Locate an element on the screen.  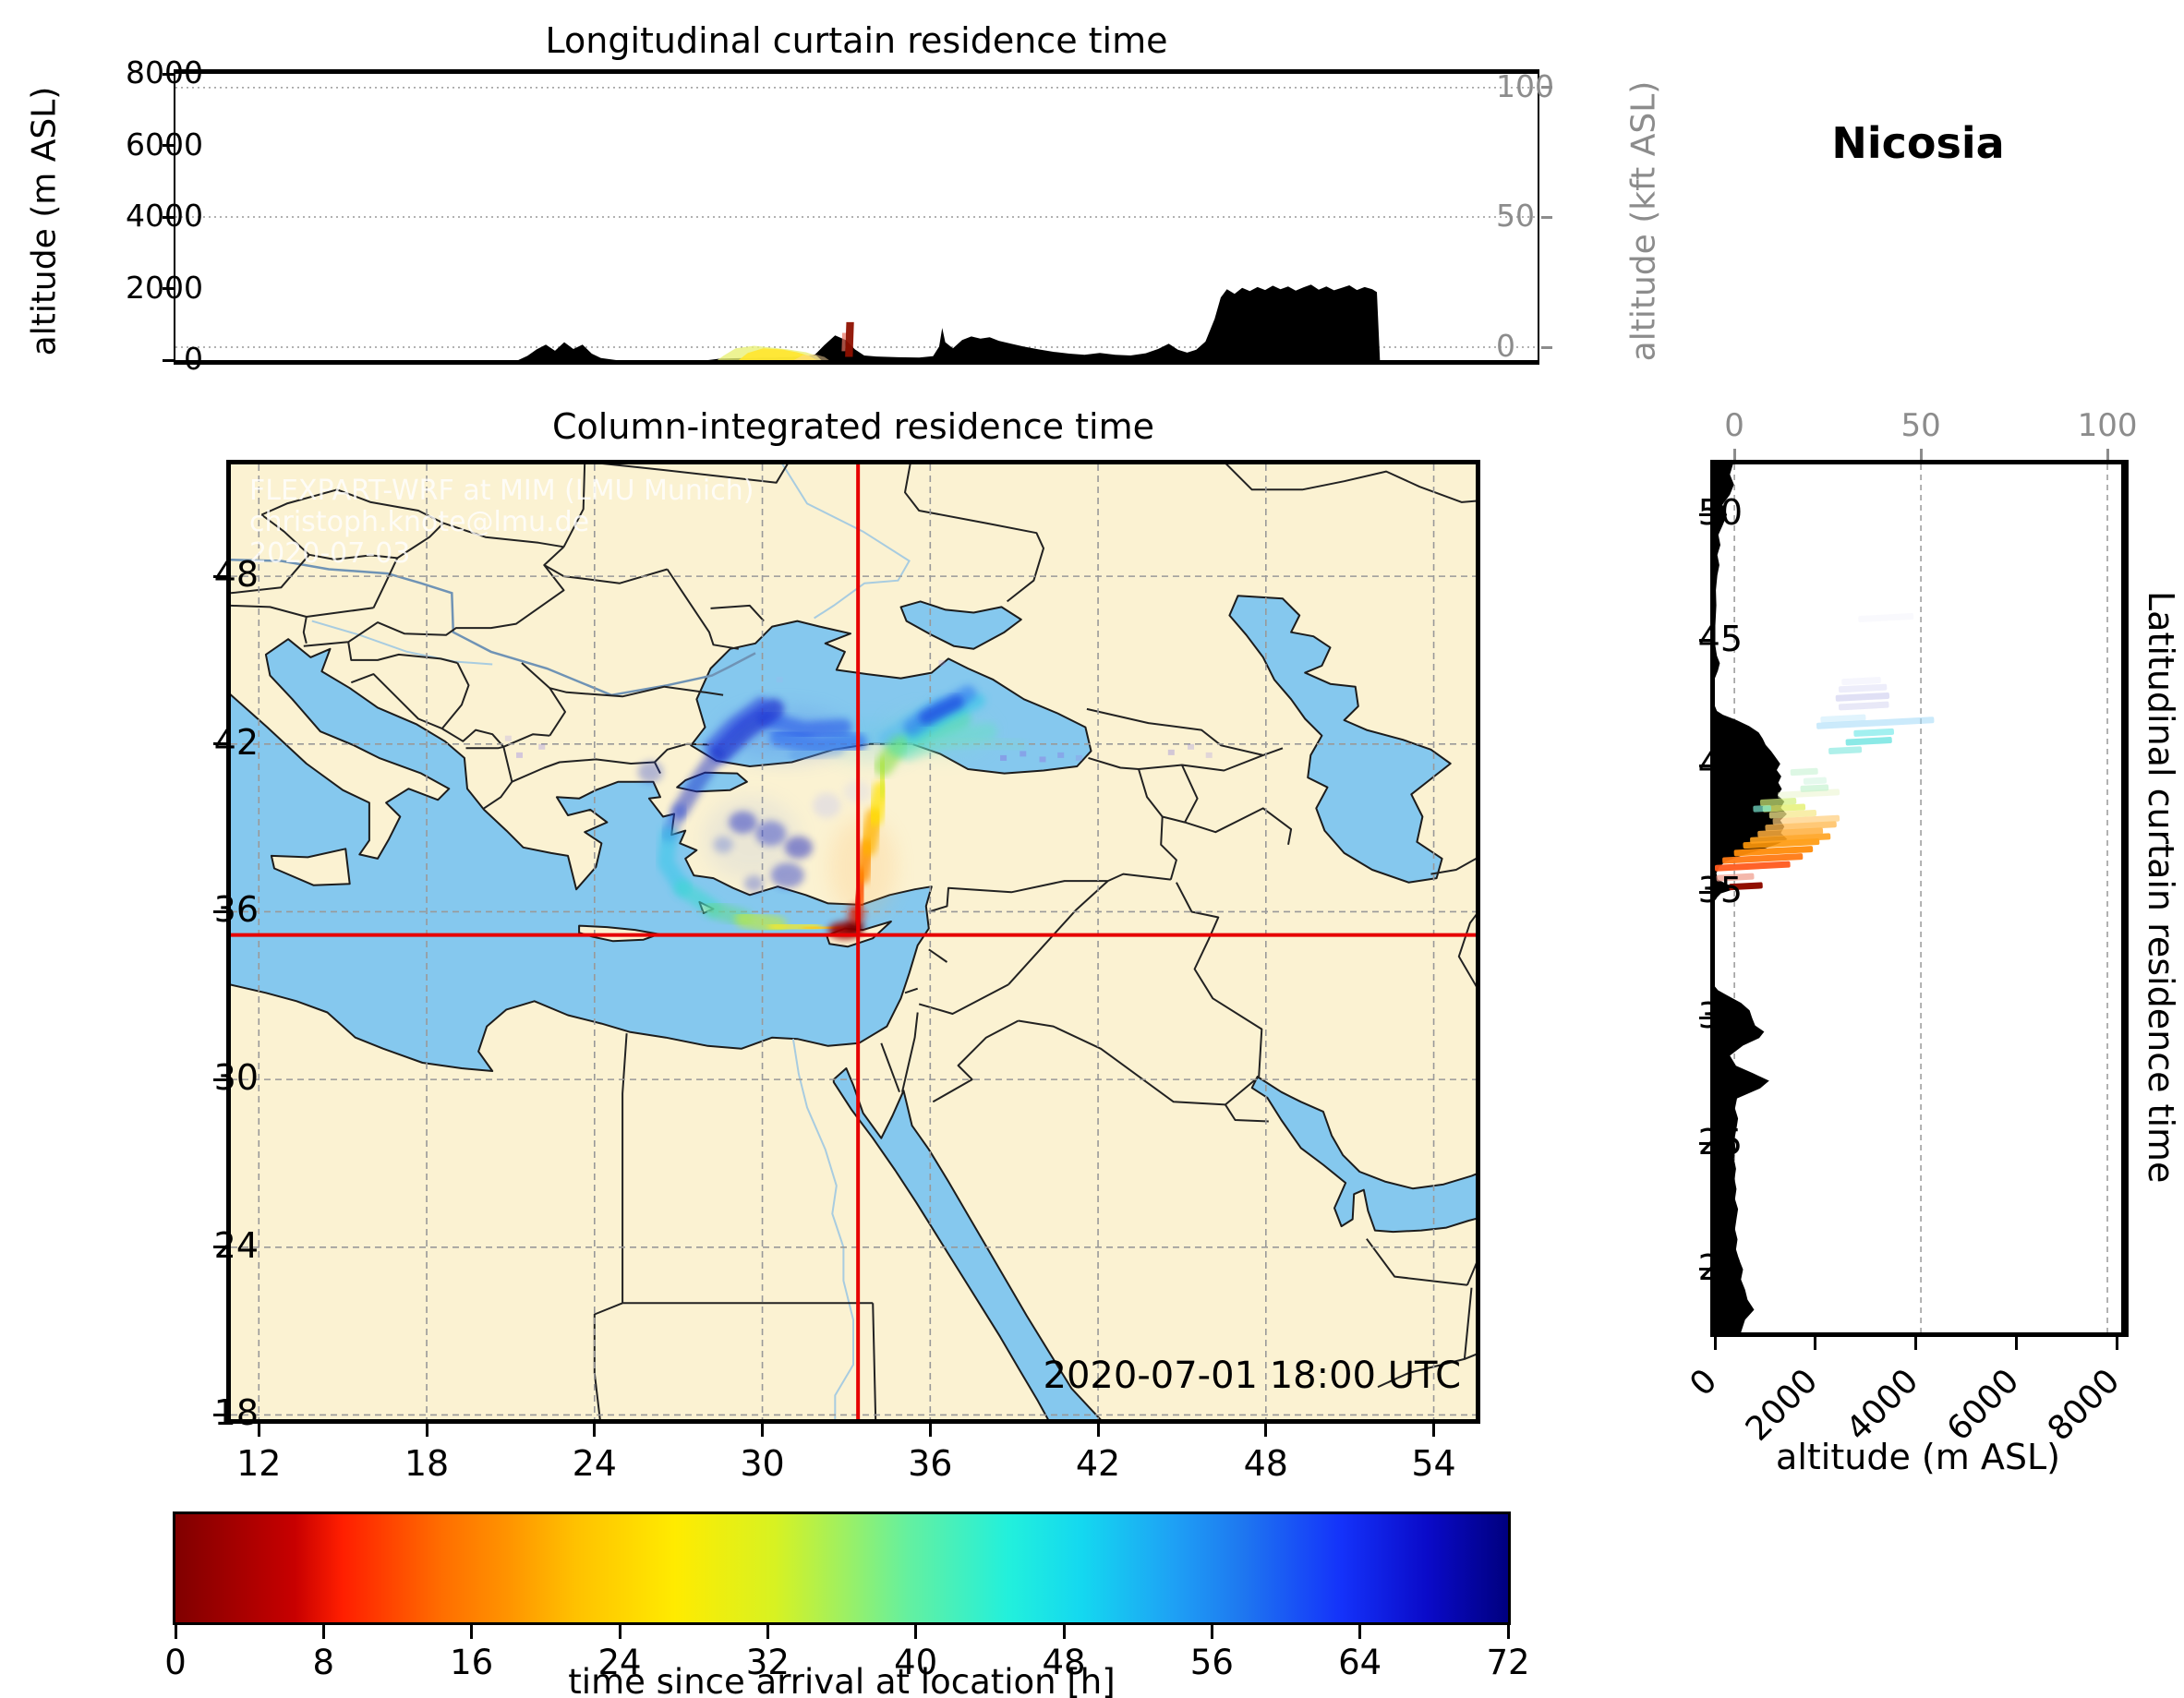
colorbar-label: time since arrival at location [h] is located at coordinates (842, 1680).